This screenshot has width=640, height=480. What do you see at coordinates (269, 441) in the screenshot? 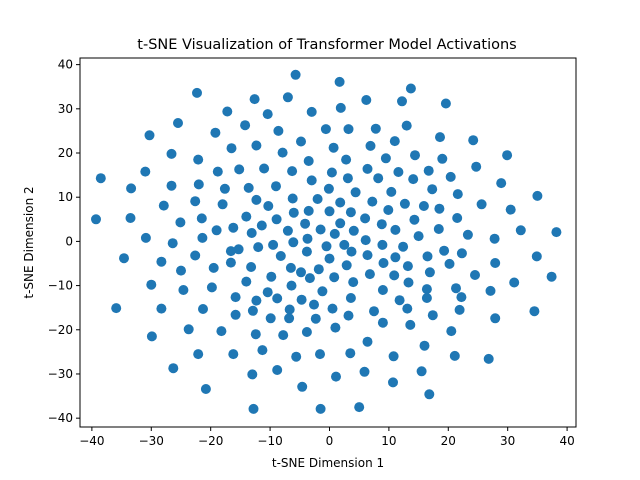
I see `x-tick-label: −10` at bounding box center [269, 441].